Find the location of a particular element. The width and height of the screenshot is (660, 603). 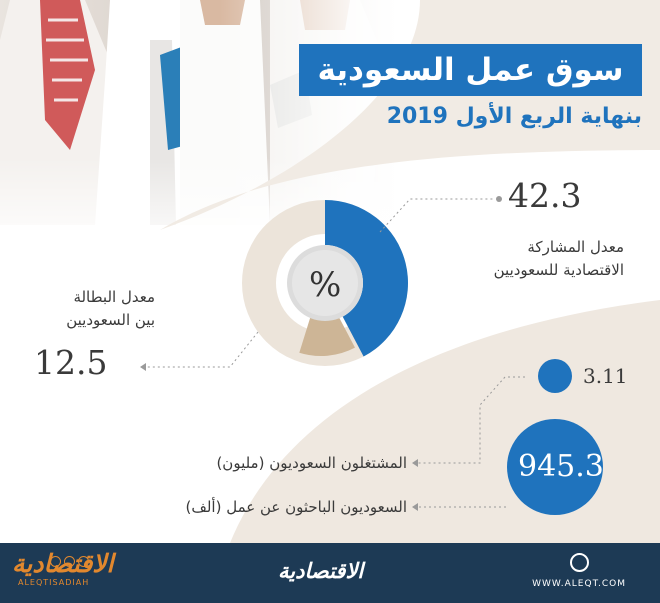

percent-symbol: % is located at coordinates (325, 285).